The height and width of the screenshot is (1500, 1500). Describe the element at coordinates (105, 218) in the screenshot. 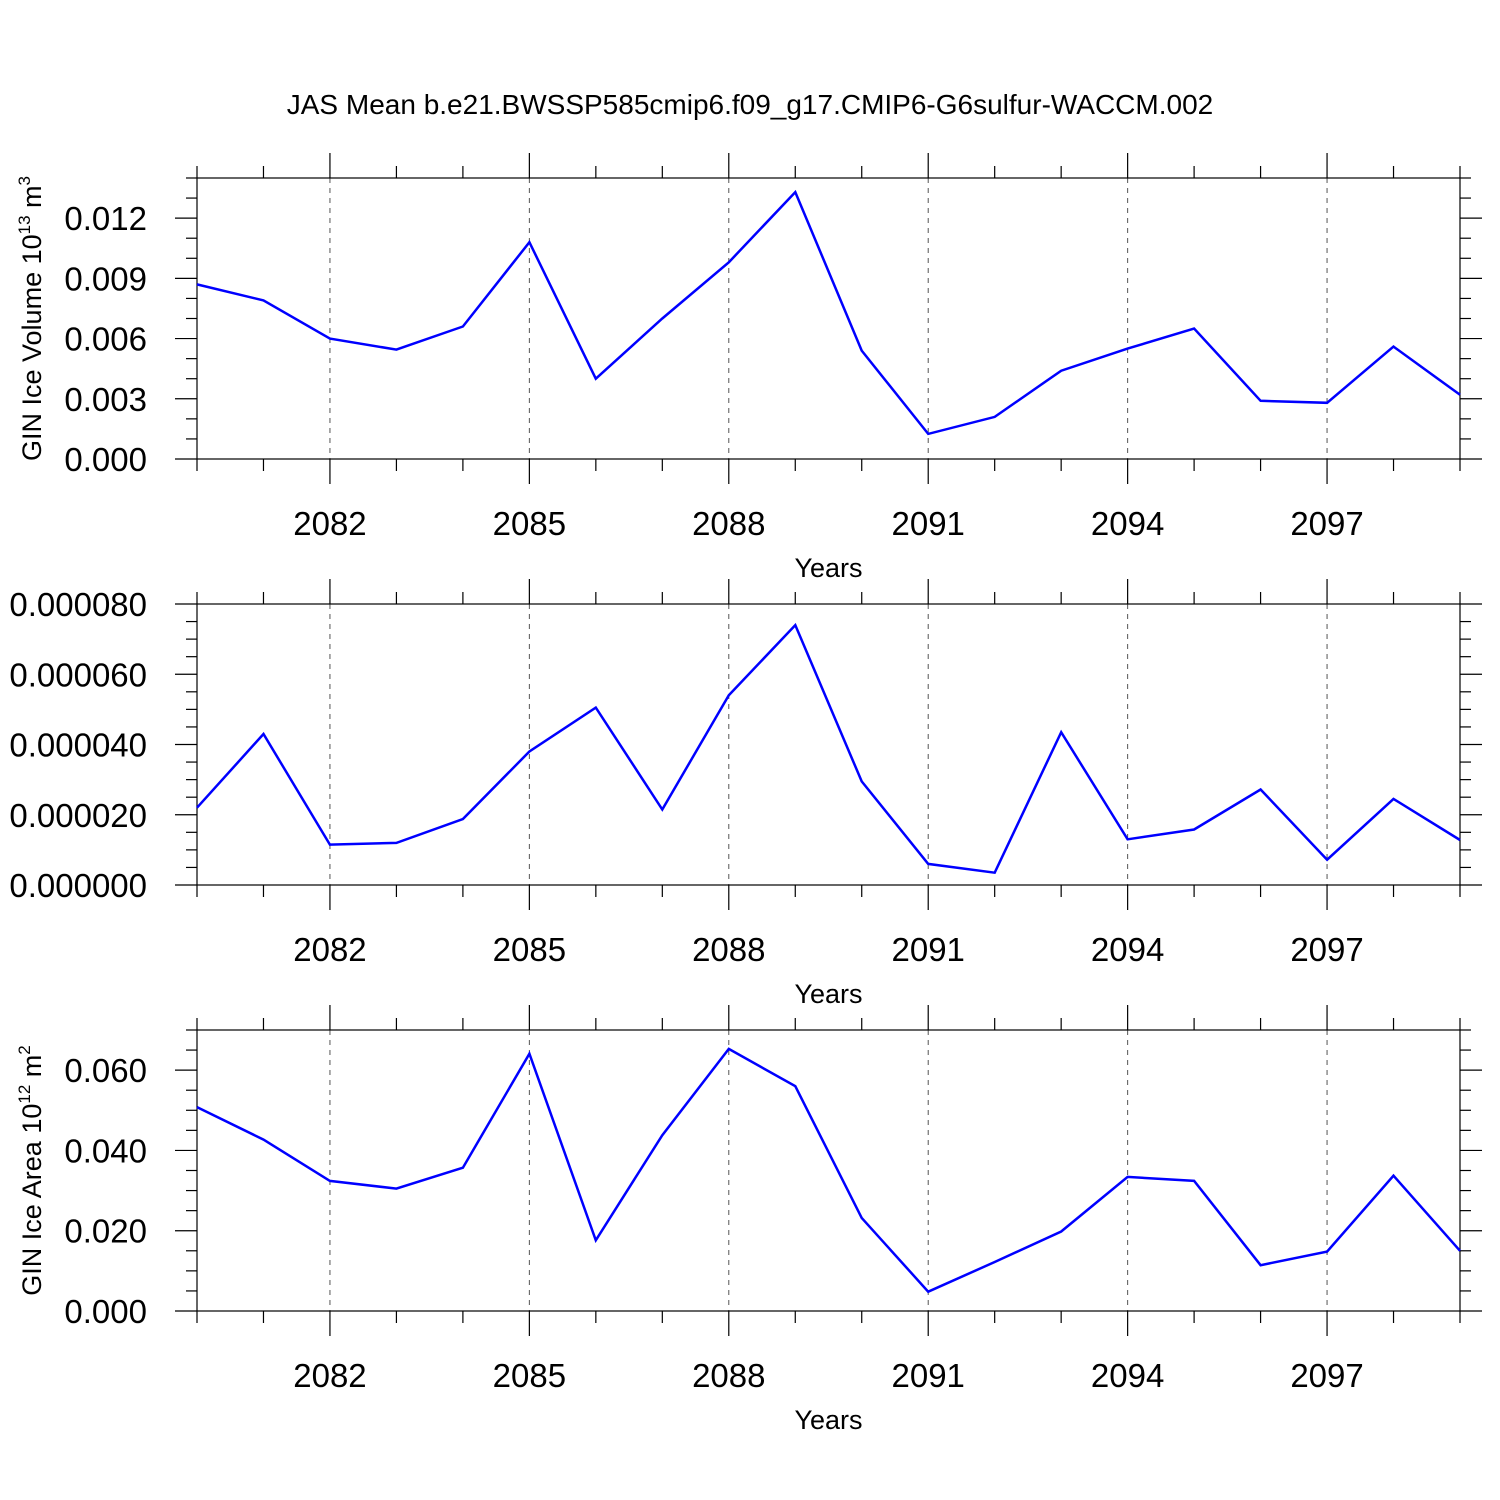

I see `y-tick-label: 0.012` at that location.